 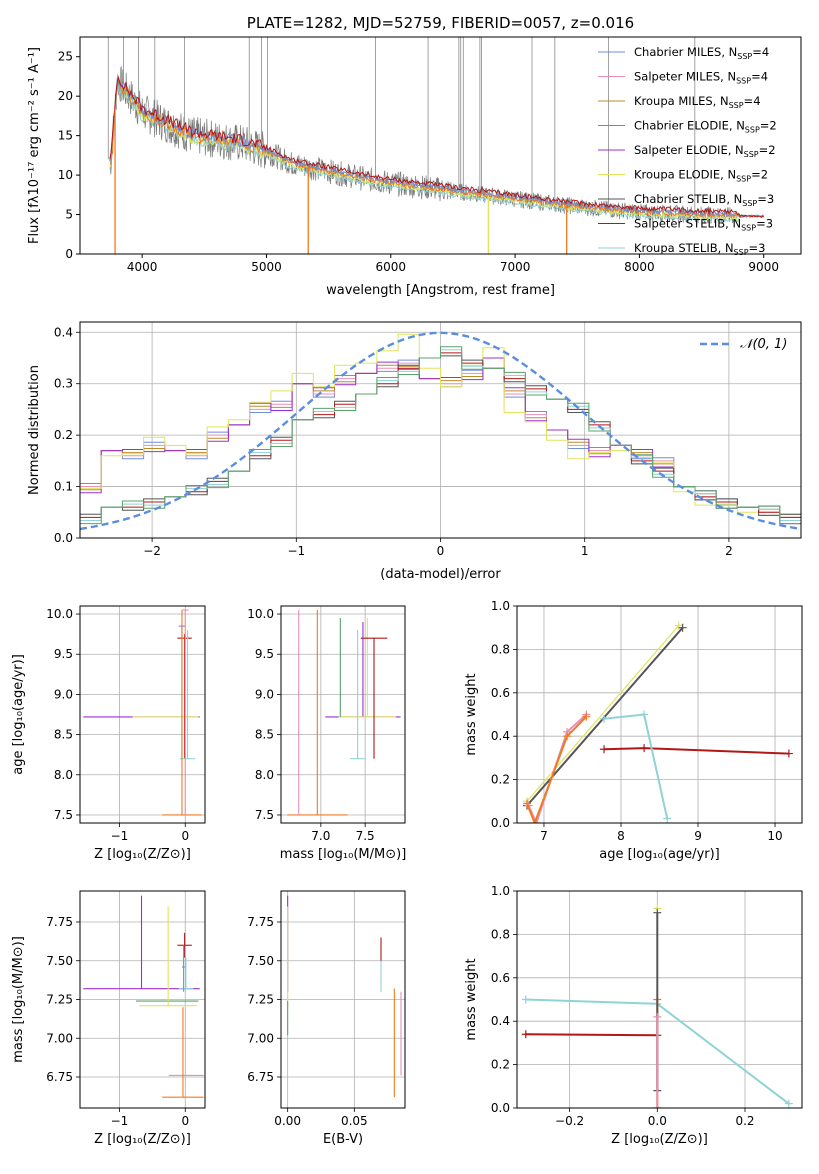 I want to click on spectrum-plot-area, so click(x=436, y=145).